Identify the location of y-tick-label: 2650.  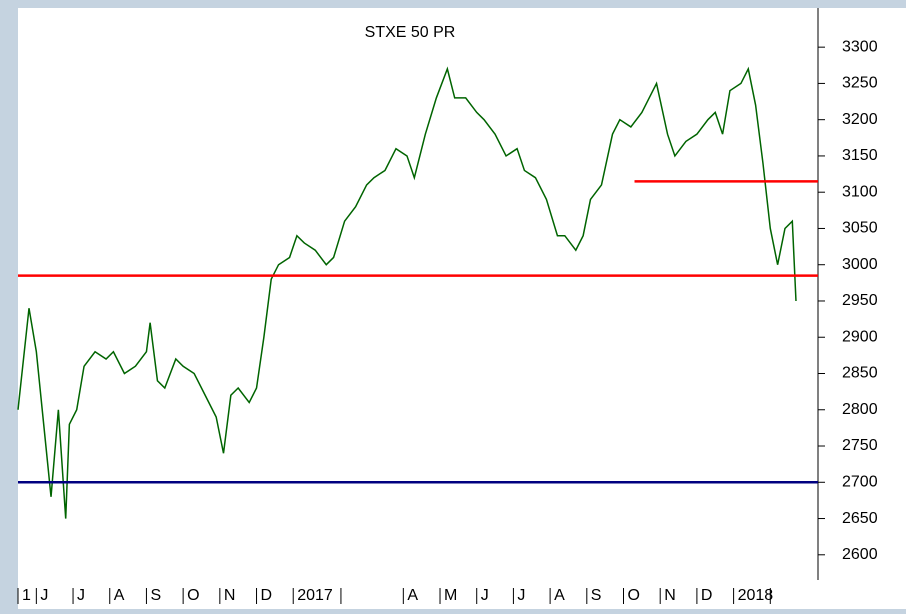
(860, 518).